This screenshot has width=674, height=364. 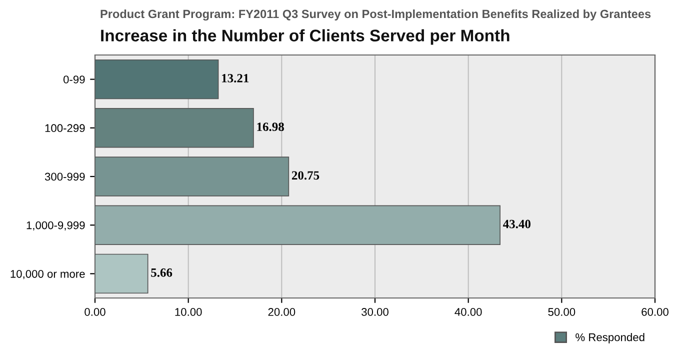 I want to click on x-tick-label: 20.00, so click(x=282, y=312).